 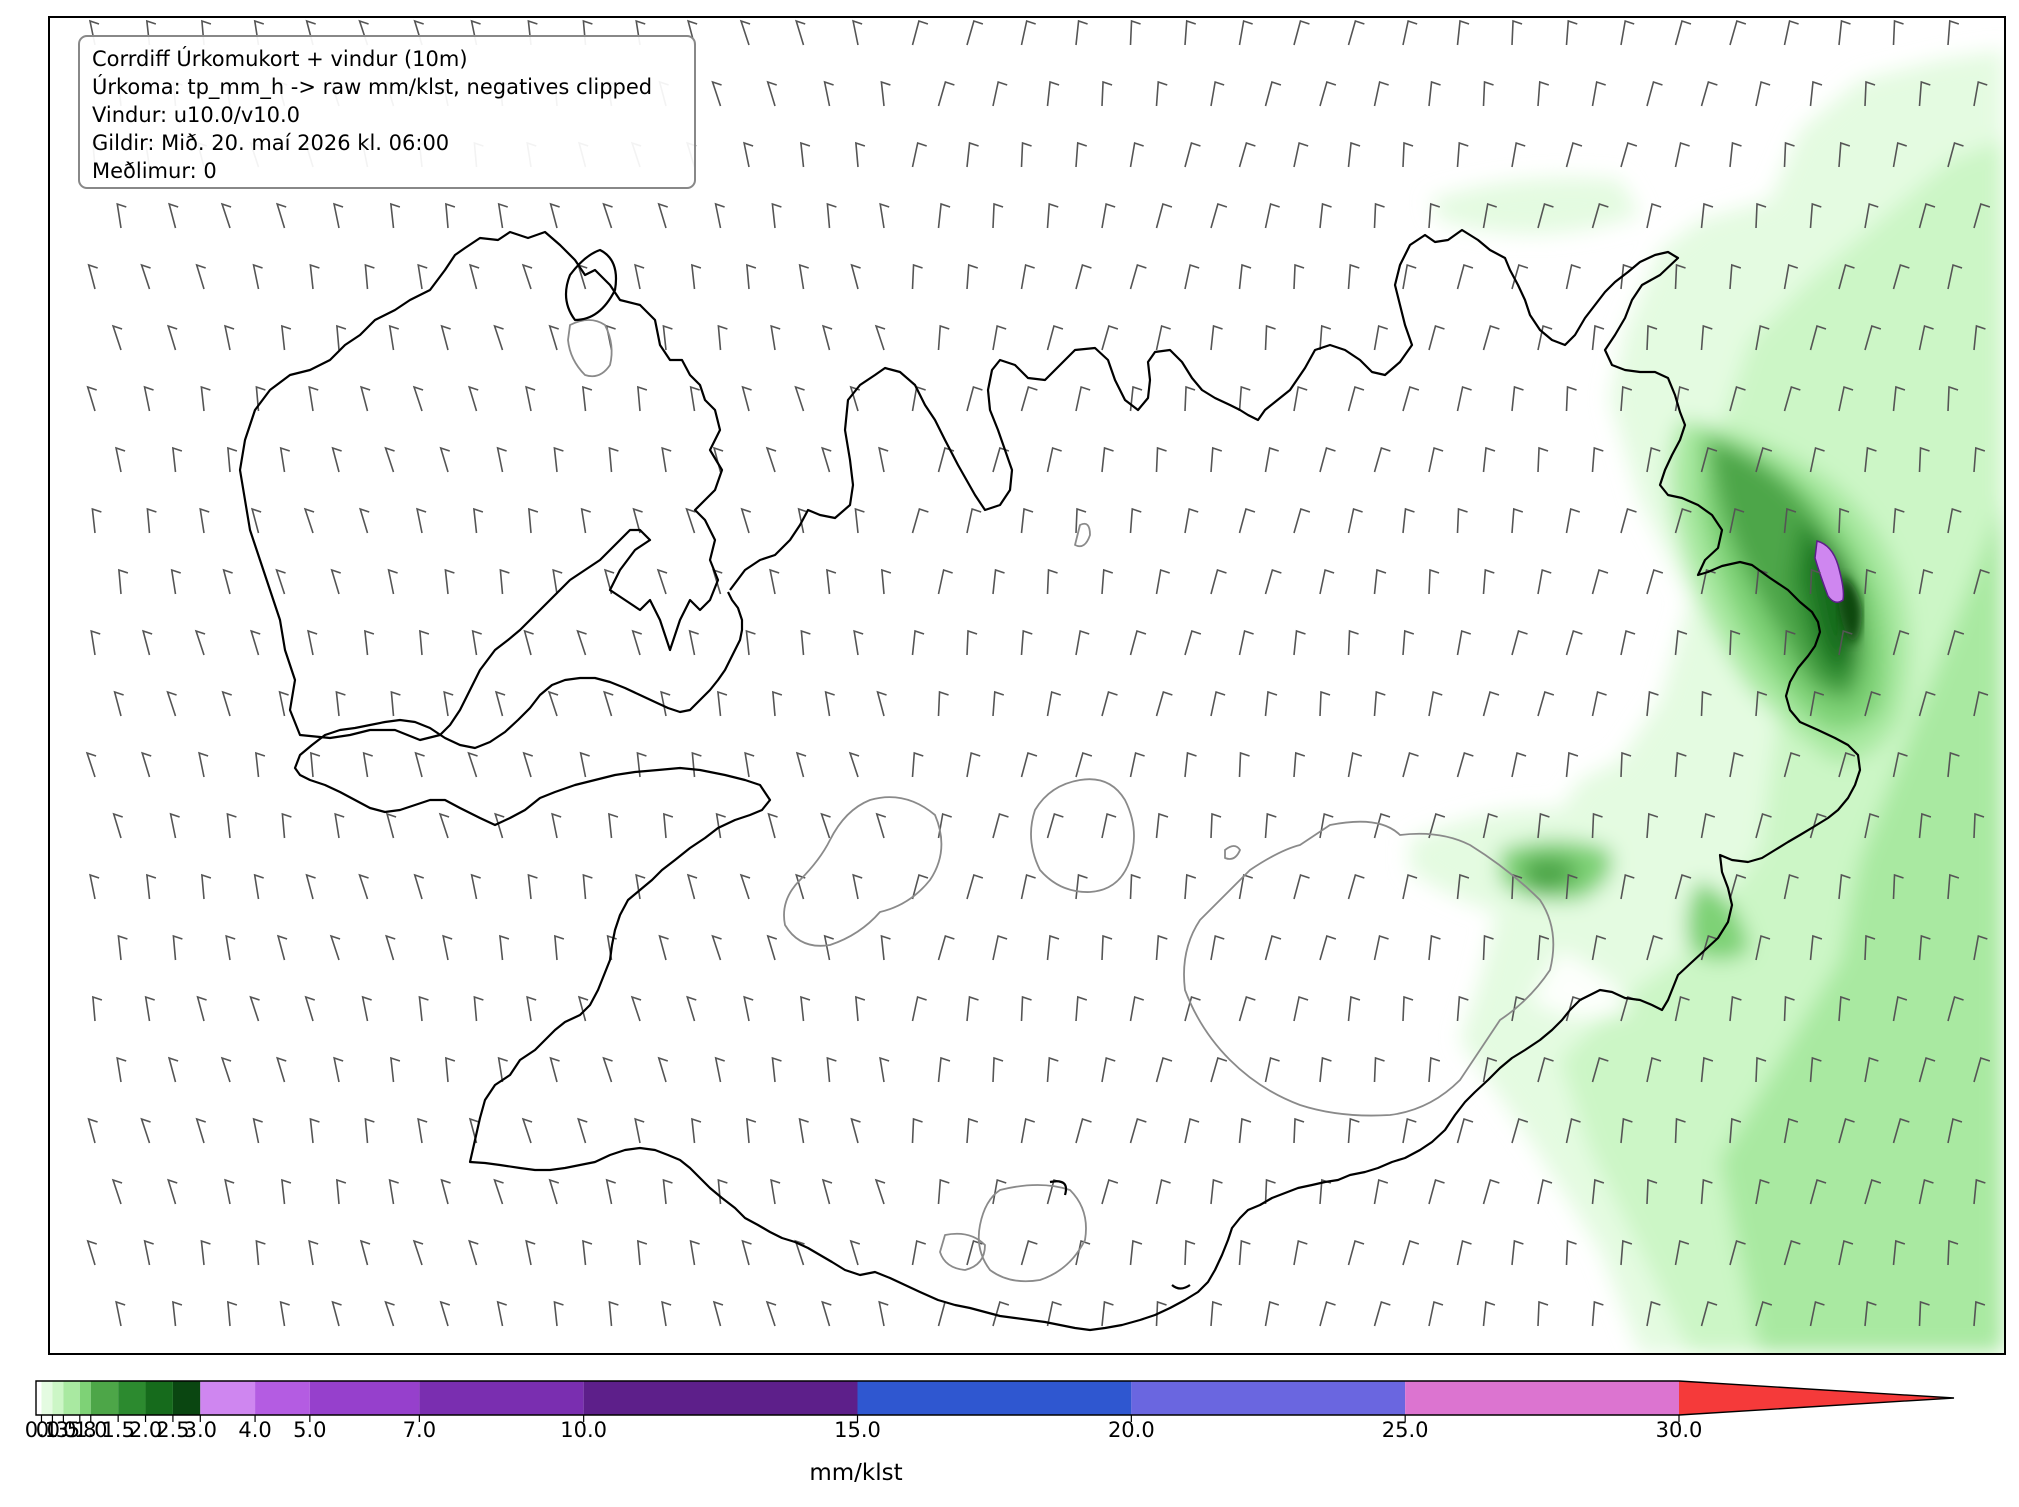 What do you see at coordinates (80, 1430) in the screenshot?
I see `colorbar-tick-label: 0.8` at bounding box center [80, 1430].